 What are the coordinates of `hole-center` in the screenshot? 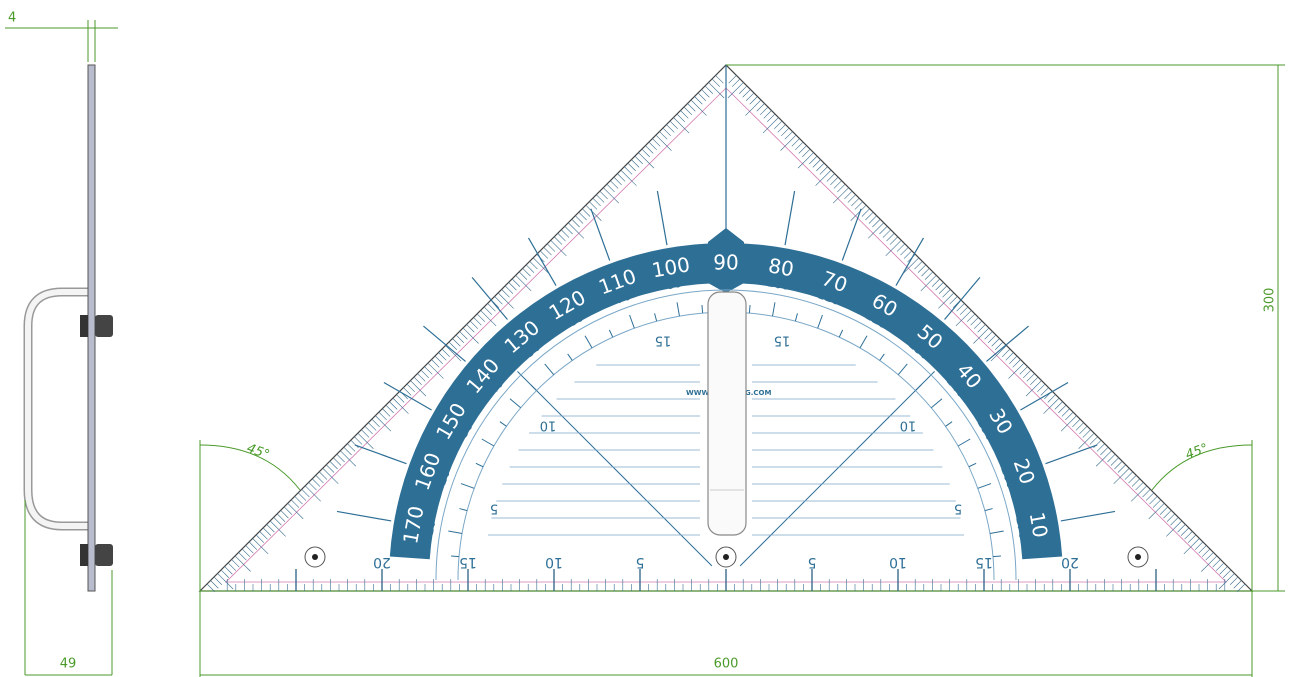 It's located at (726, 557).